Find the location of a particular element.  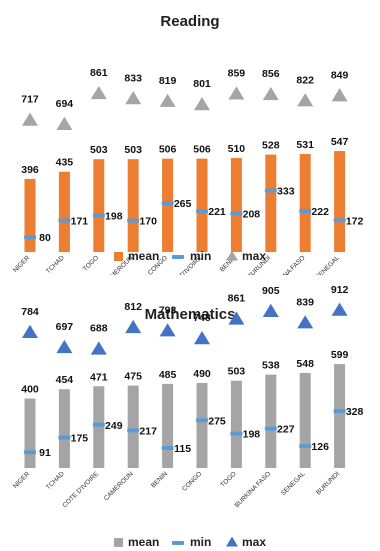

mathematics-min-label: 275 is located at coordinates (217, 421).